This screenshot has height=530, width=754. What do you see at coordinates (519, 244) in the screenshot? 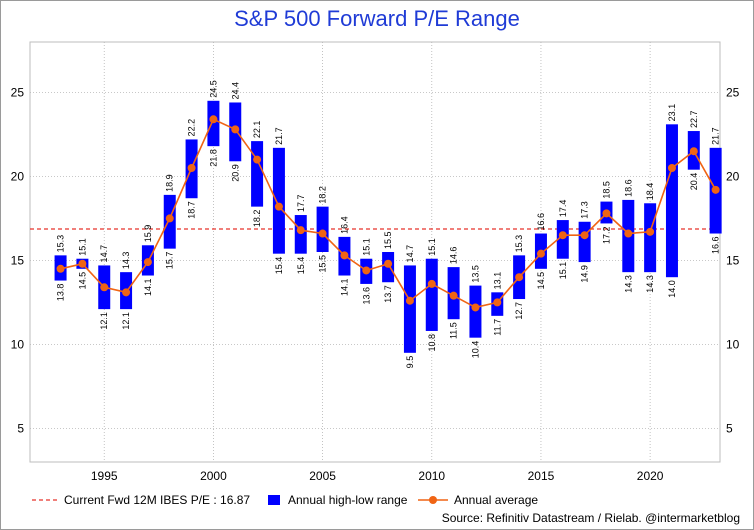
I see `high-value-label: 15.3` at bounding box center [519, 244].